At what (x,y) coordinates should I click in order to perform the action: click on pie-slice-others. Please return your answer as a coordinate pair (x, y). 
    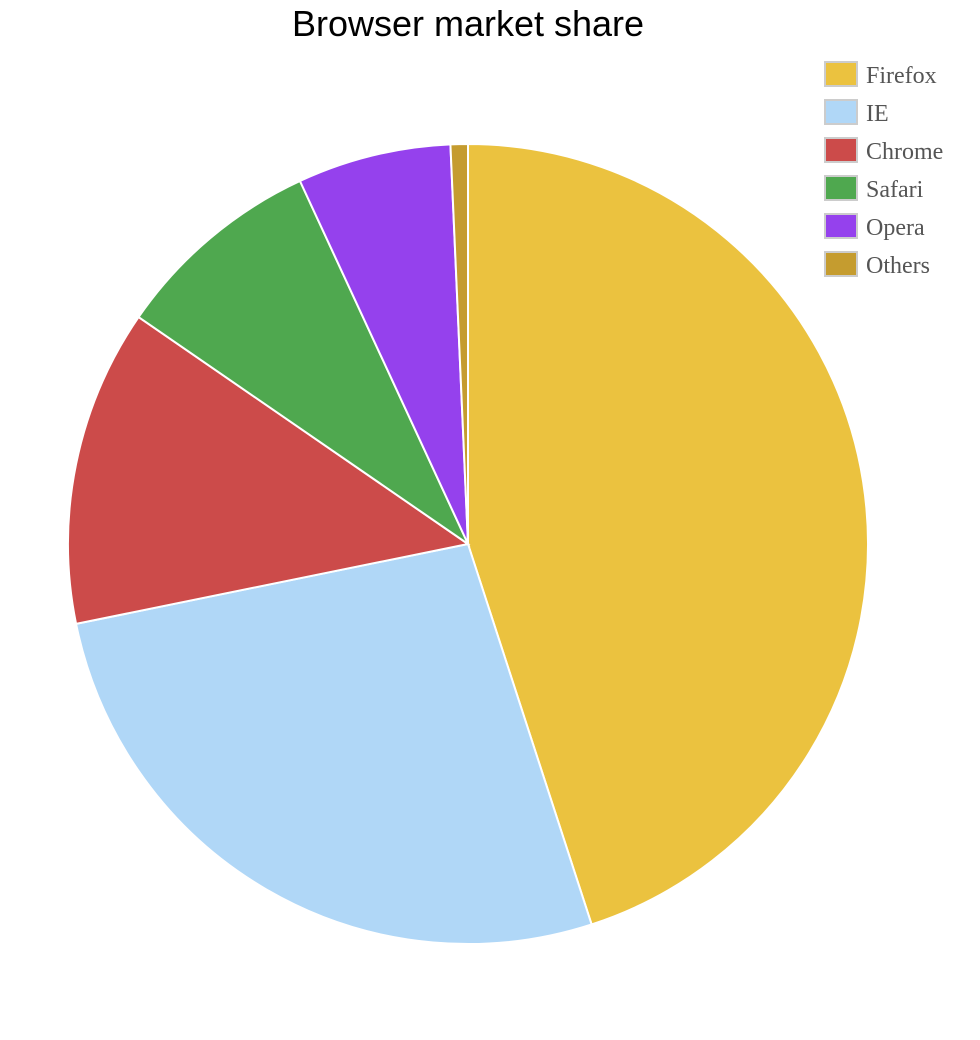
    Looking at the image, I should click on (459, 343).